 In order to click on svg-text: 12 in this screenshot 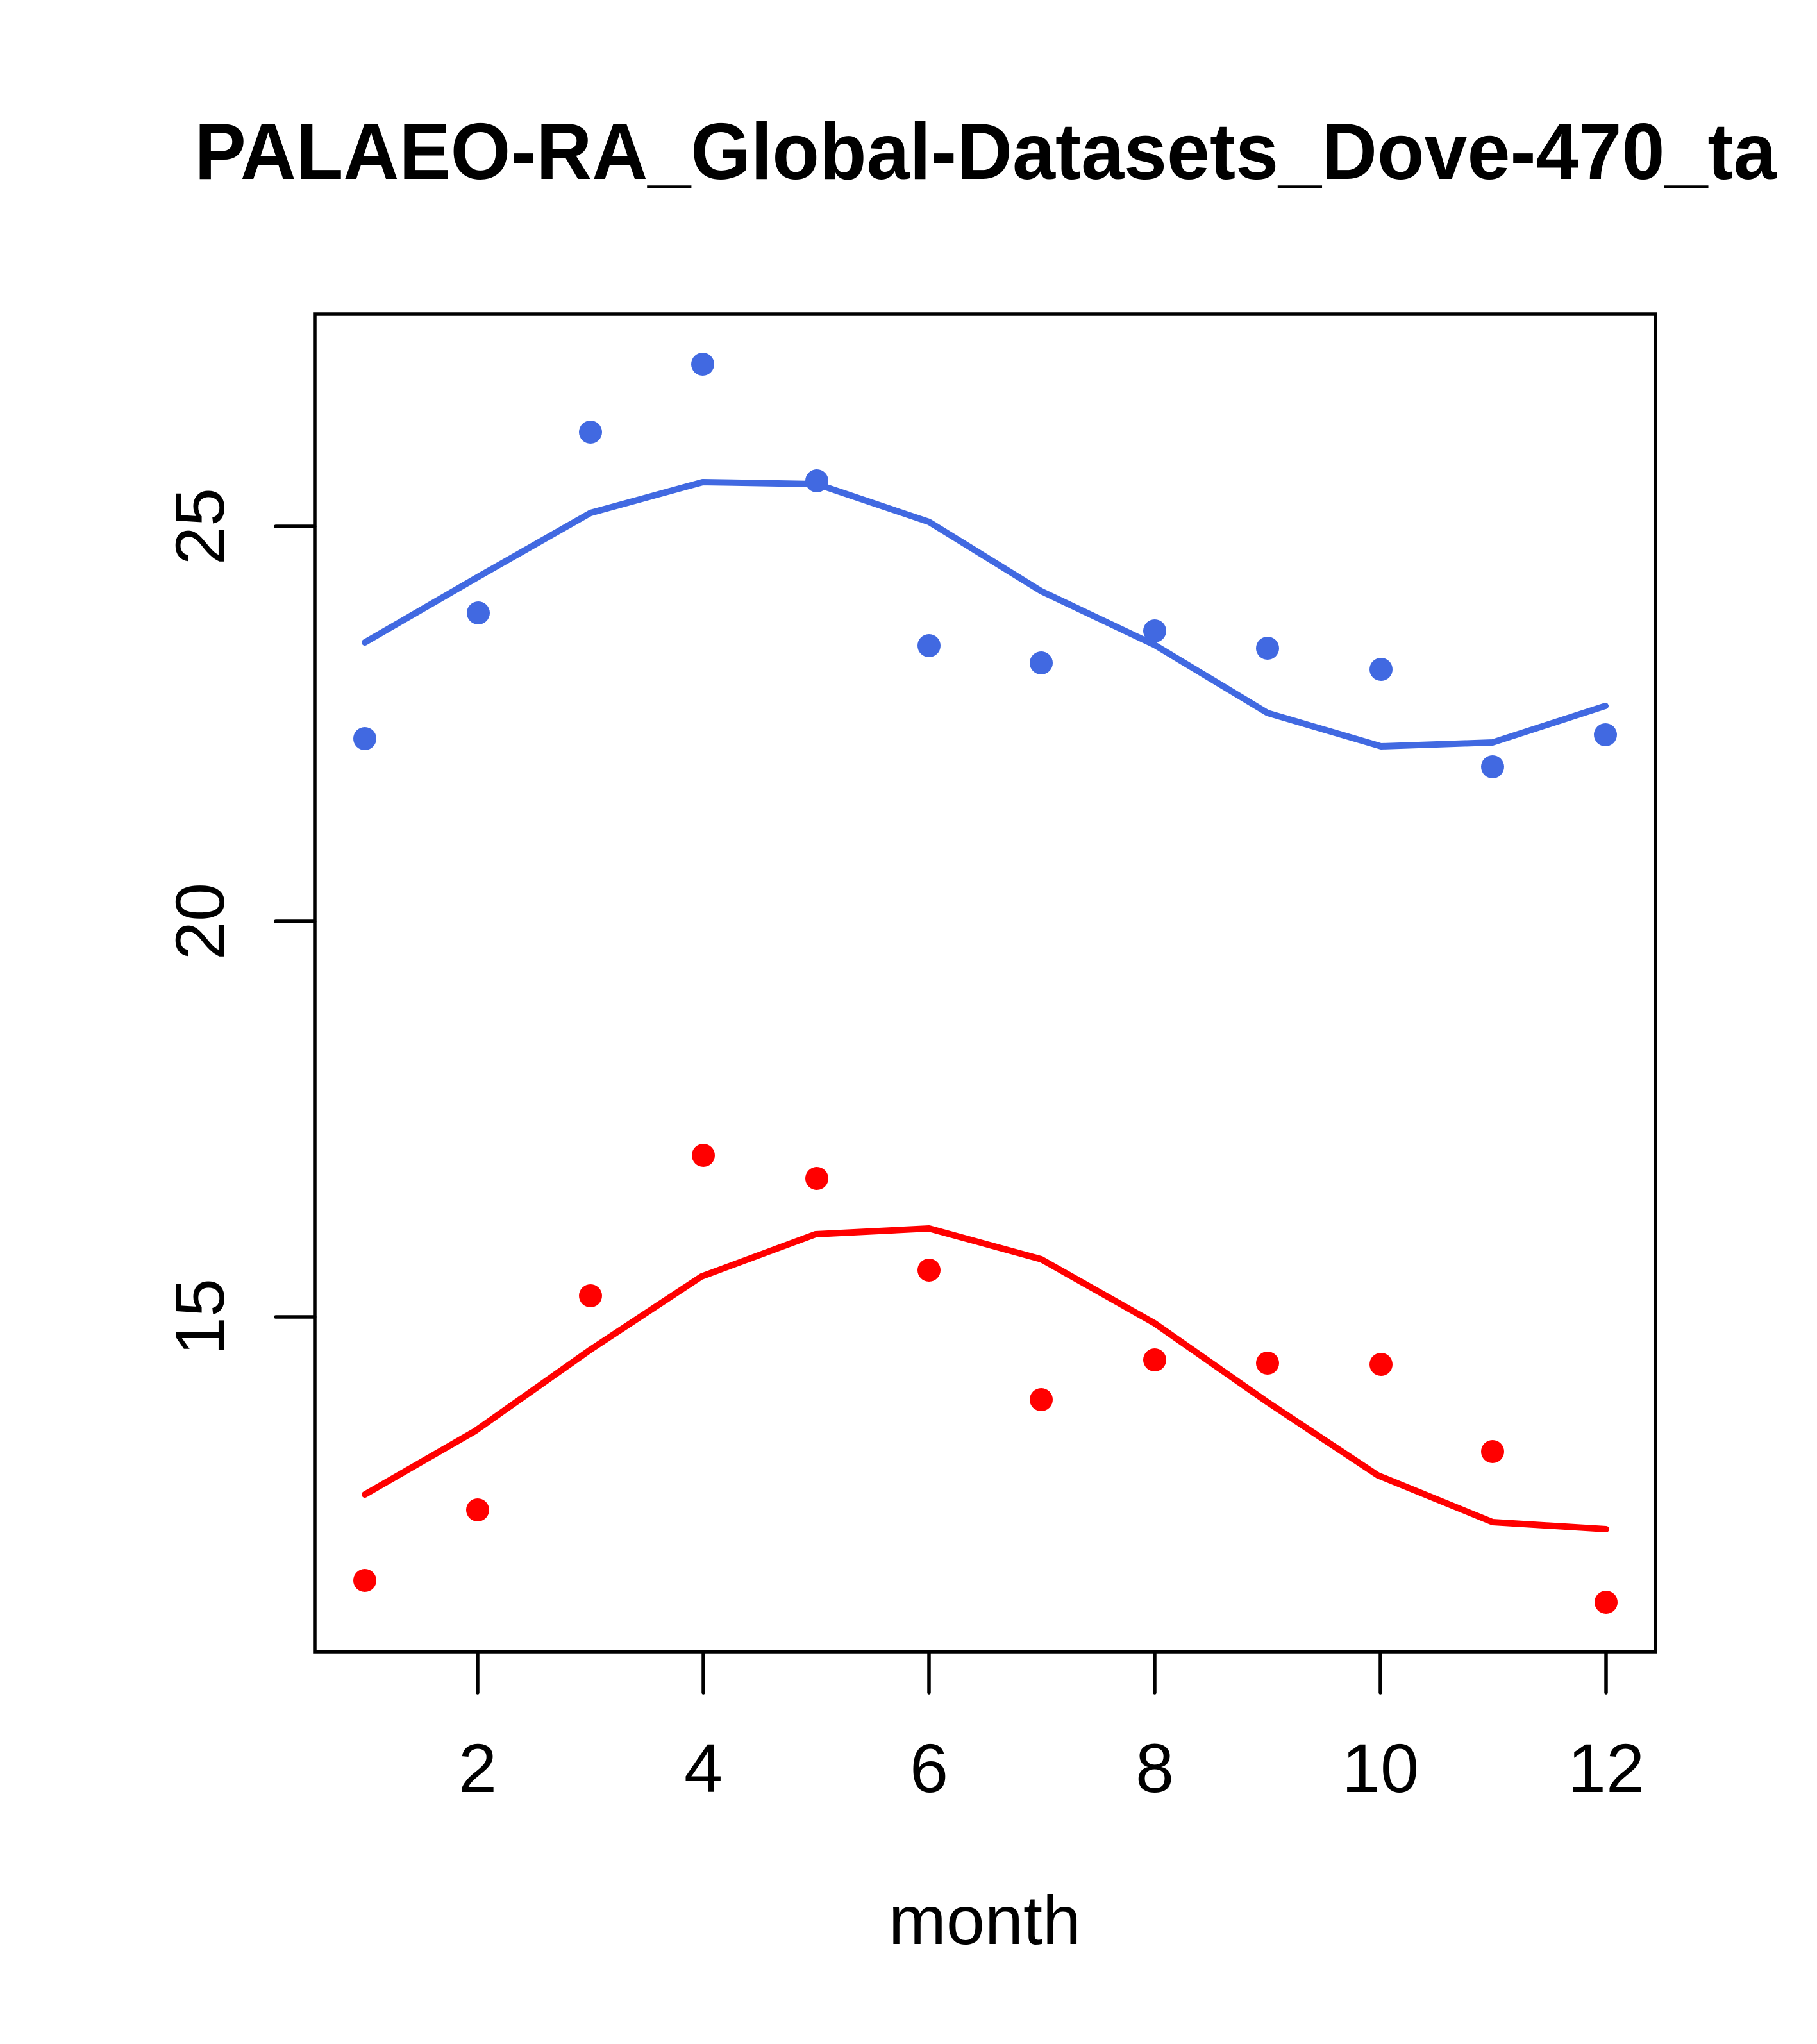, I will do `click(1607, 1768)`.